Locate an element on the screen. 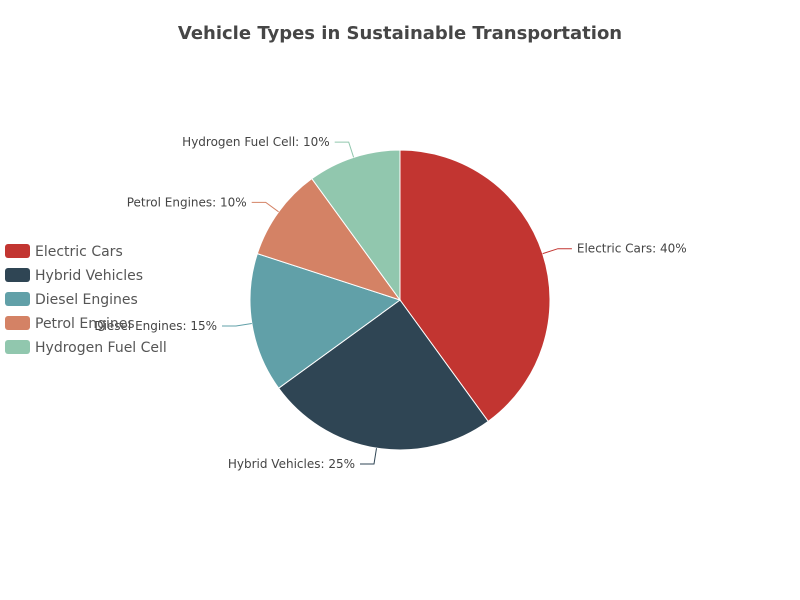 Image resolution: width=800 pixels, height=600 pixels. legend-item-hybrid-vehicles: Hybrid Vehicles is located at coordinates (74, 276).